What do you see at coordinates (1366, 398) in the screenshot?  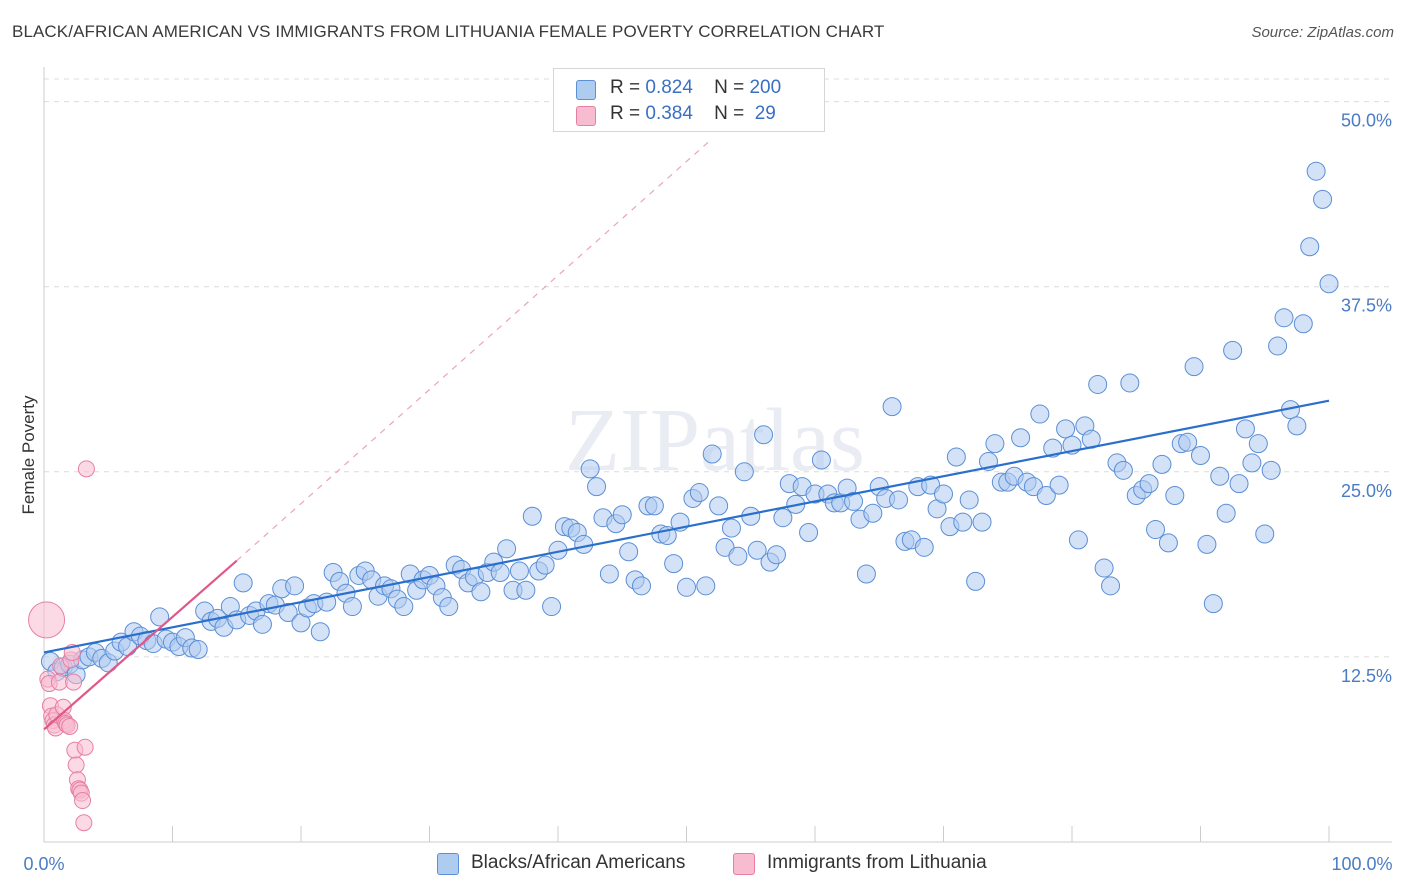 I see `y-tick-labels: 12.5% 25.0% 37.5% 50.0%` at bounding box center [1366, 398].